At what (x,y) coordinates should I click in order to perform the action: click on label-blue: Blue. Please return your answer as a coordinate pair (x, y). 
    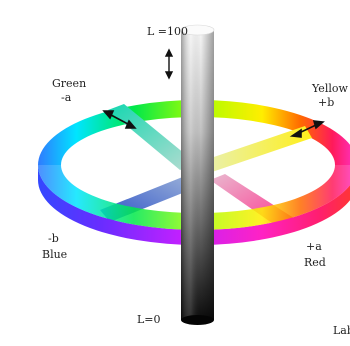
    Looking at the image, I should click on (54, 254).